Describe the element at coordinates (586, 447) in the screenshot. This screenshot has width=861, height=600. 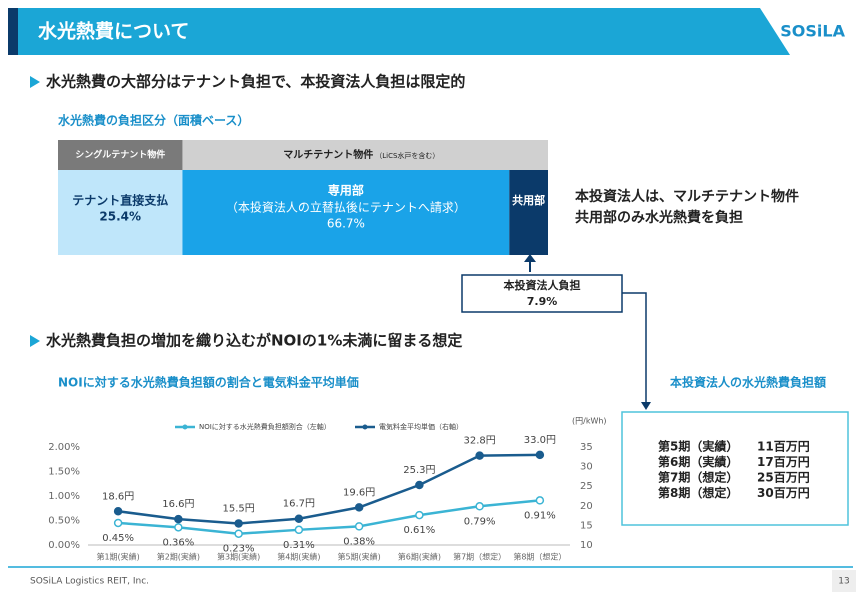
I see `y2-tick-label: 35` at that location.